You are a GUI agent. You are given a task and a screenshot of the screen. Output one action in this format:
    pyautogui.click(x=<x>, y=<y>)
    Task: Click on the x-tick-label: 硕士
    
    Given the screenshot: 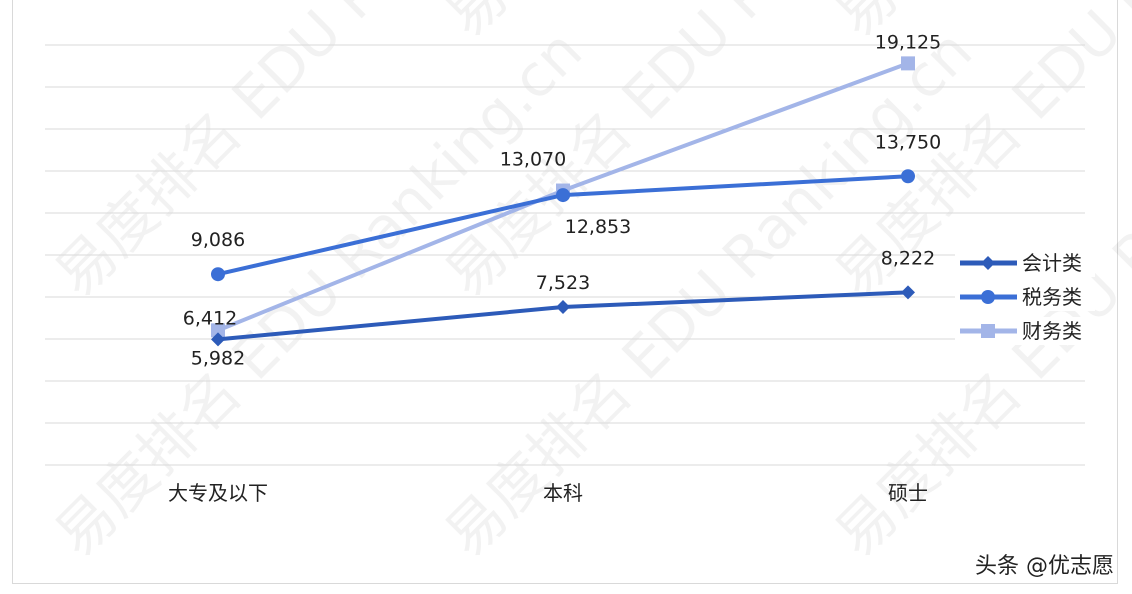 What is the action you would take?
    pyautogui.click(x=908, y=493)
    